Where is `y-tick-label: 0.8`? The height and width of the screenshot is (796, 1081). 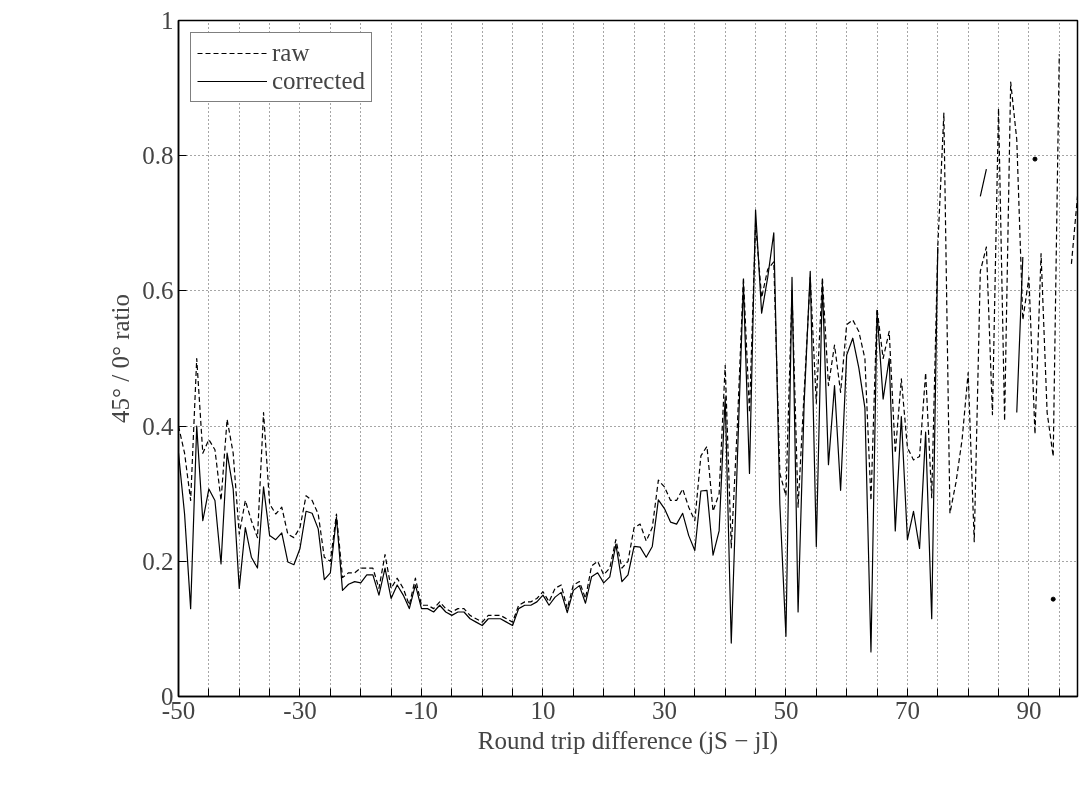
y-tick-label: 0.8 is located at coordinates (158, 156).